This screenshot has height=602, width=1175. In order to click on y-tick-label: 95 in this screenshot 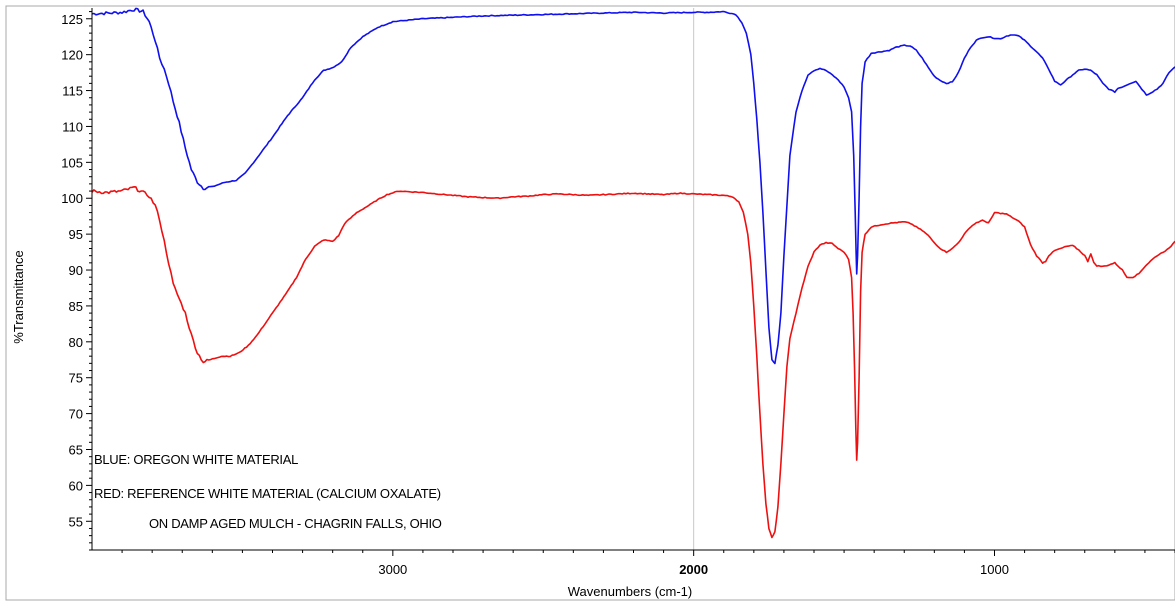, I will do `click(76, 234)`.